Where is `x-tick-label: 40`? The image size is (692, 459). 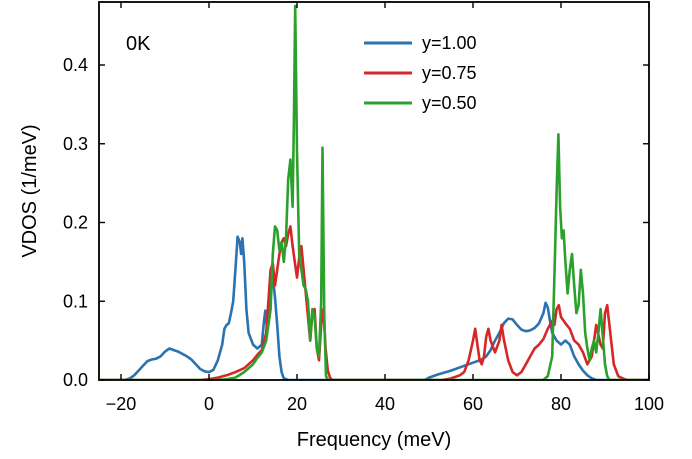 x-tick-label: 40 is located at coordinates (385, 404).